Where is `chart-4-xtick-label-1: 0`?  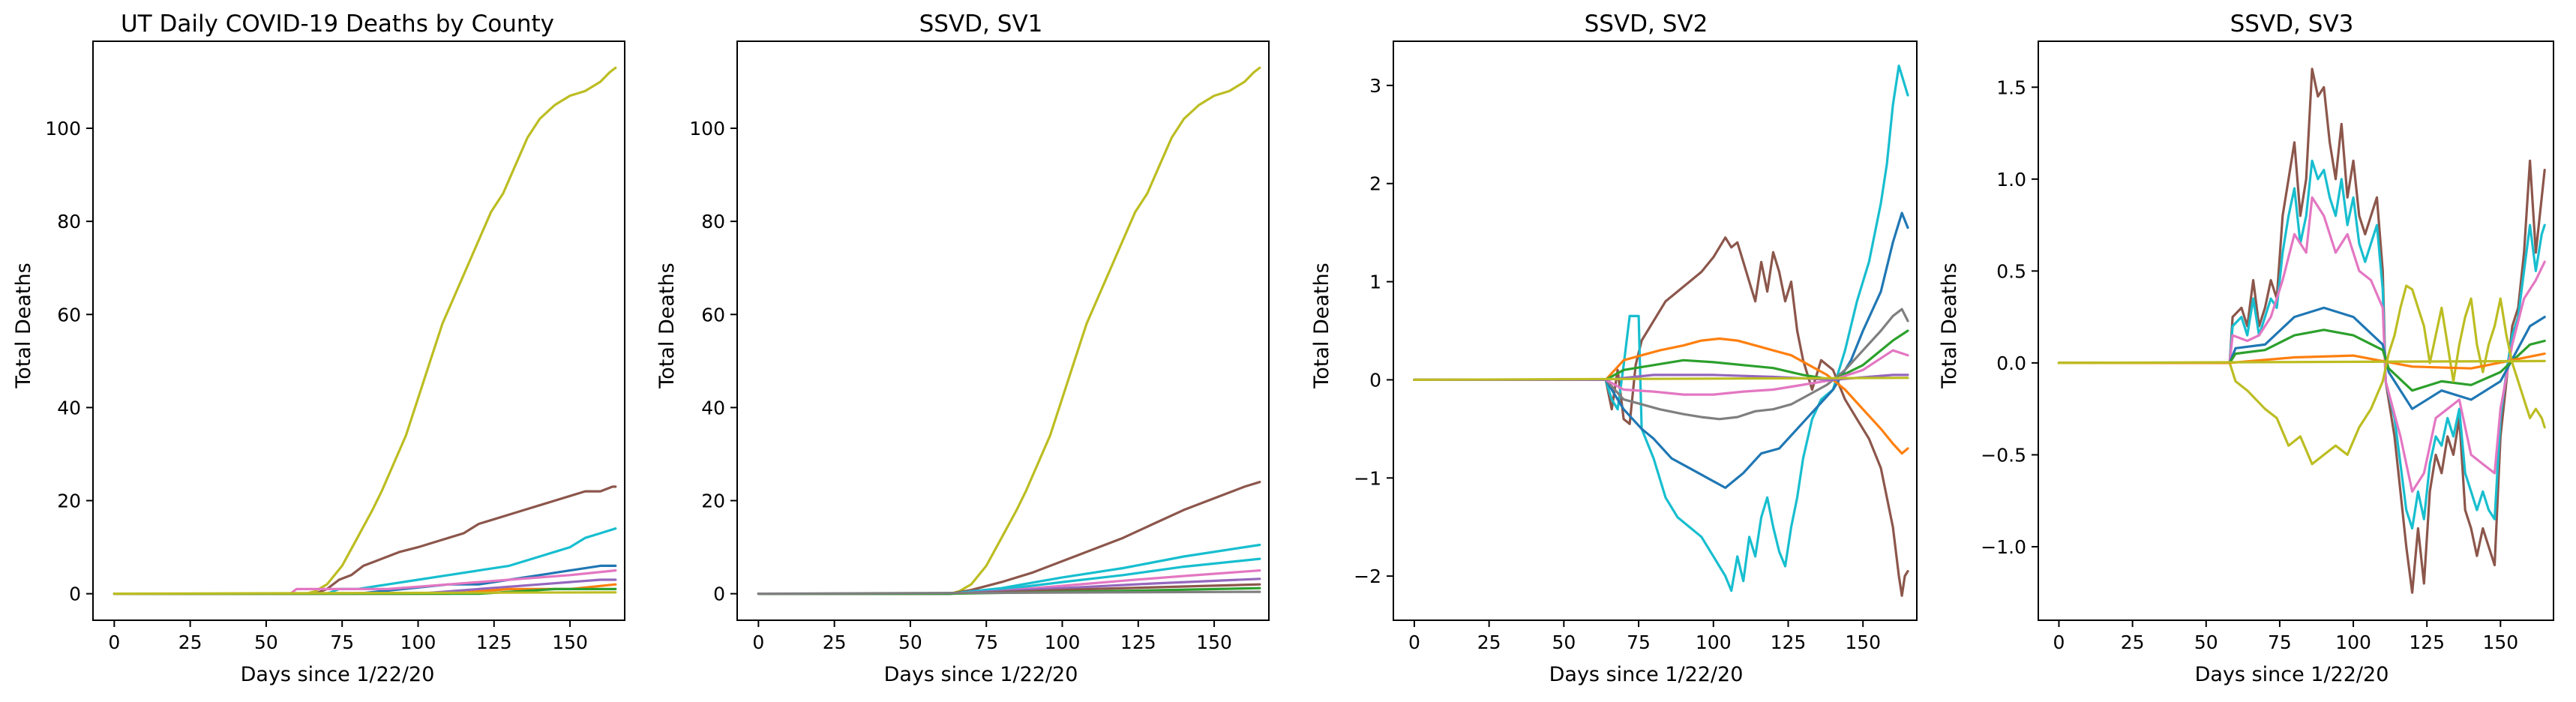
chart-4-xtick-label-1: 0 is located at coordinates (2059, 642).